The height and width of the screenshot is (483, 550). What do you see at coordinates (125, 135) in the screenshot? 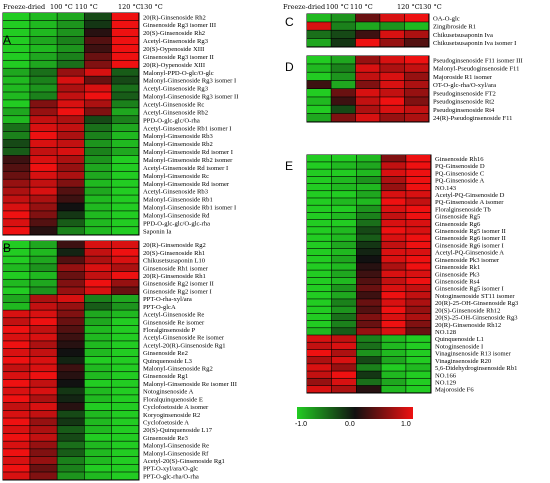
I see `heatmap-cell-a-r15-c4` at bounding box center [125, 135].